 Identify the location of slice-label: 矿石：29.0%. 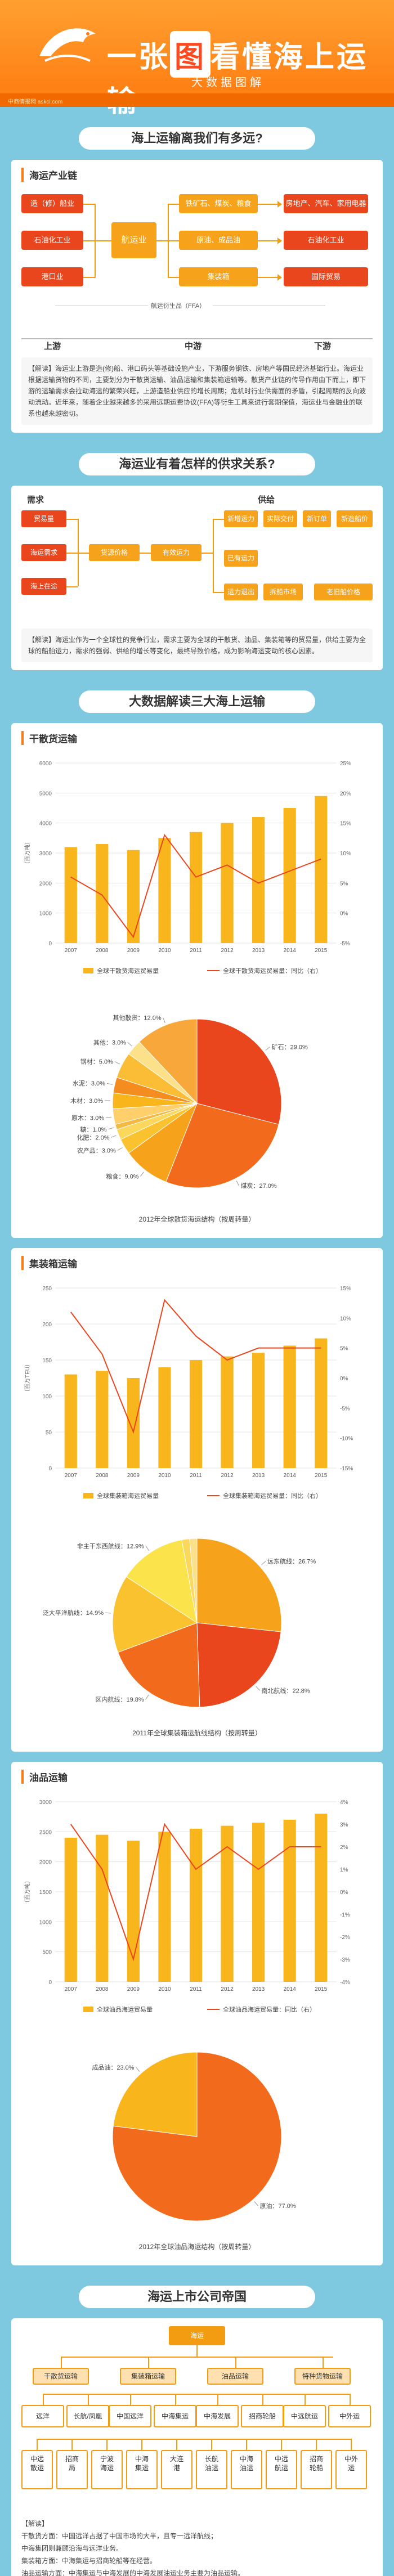
(290, 1047).